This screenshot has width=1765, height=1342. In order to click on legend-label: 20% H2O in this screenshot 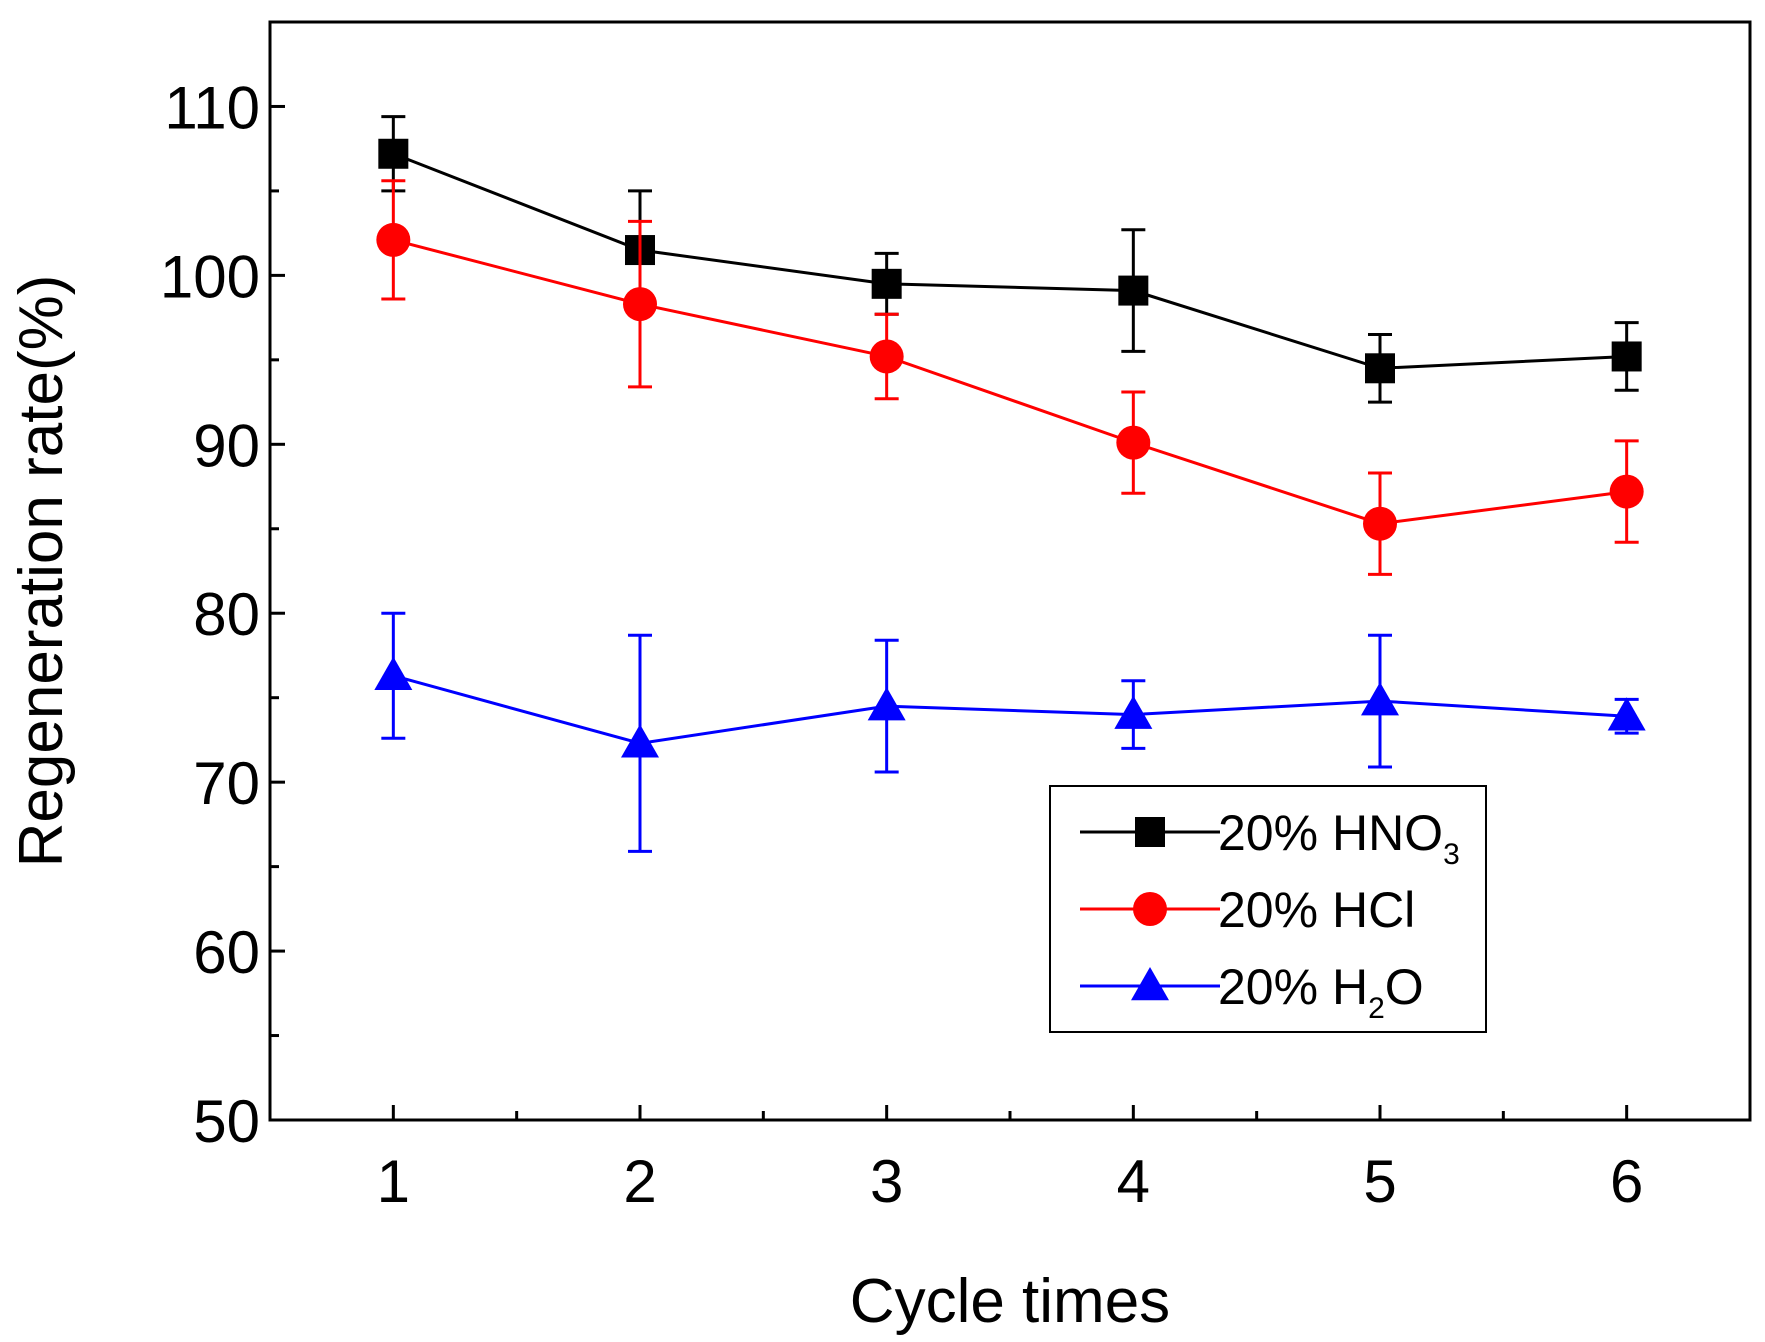, I will do `click(1321, 992)`.